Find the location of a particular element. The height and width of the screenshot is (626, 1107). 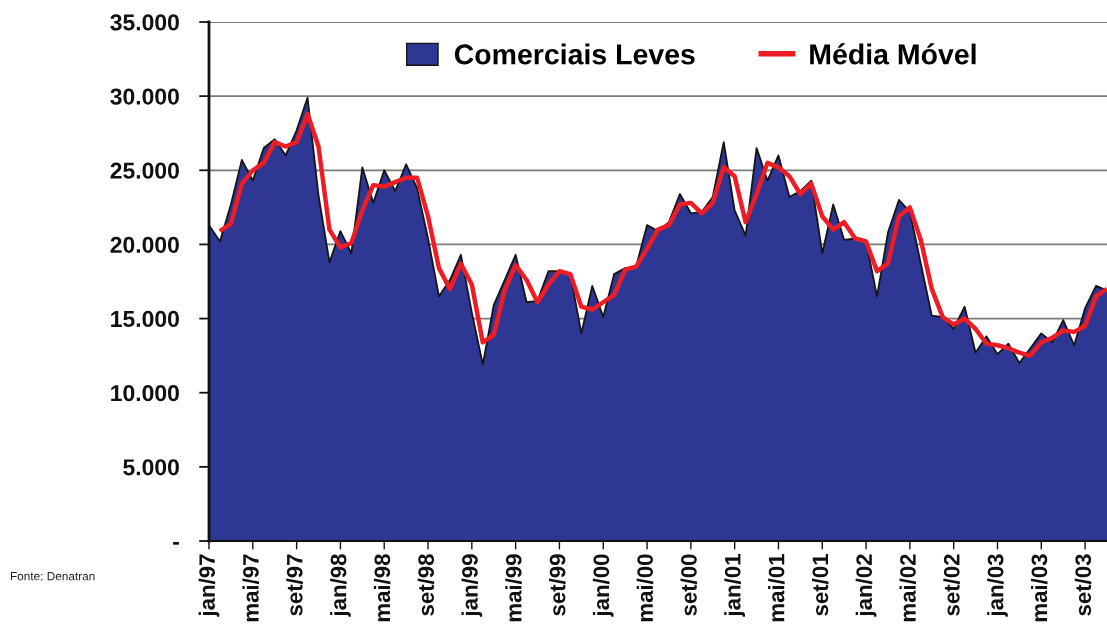

y-tick-label: 30.000 is located at coordinates (144, 96).